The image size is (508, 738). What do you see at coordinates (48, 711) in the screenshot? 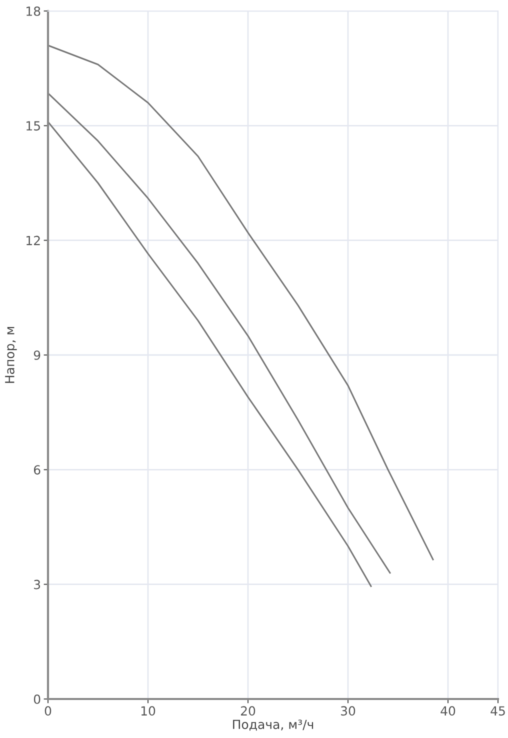
I see `x-tick-label: 0` at bounding box center [48, 711].